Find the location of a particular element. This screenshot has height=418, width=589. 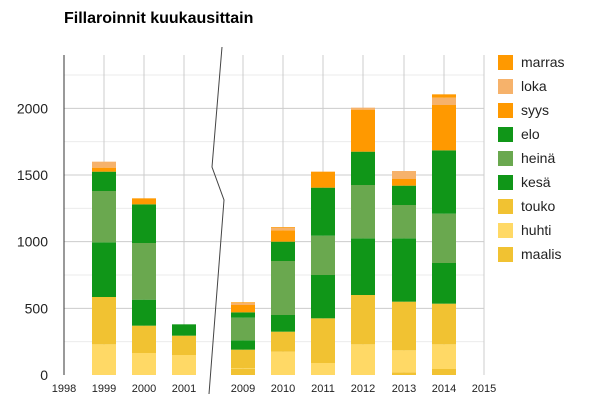

chart-title: Fillaroinnit kuukausittain is located at coordinates (159, 18).